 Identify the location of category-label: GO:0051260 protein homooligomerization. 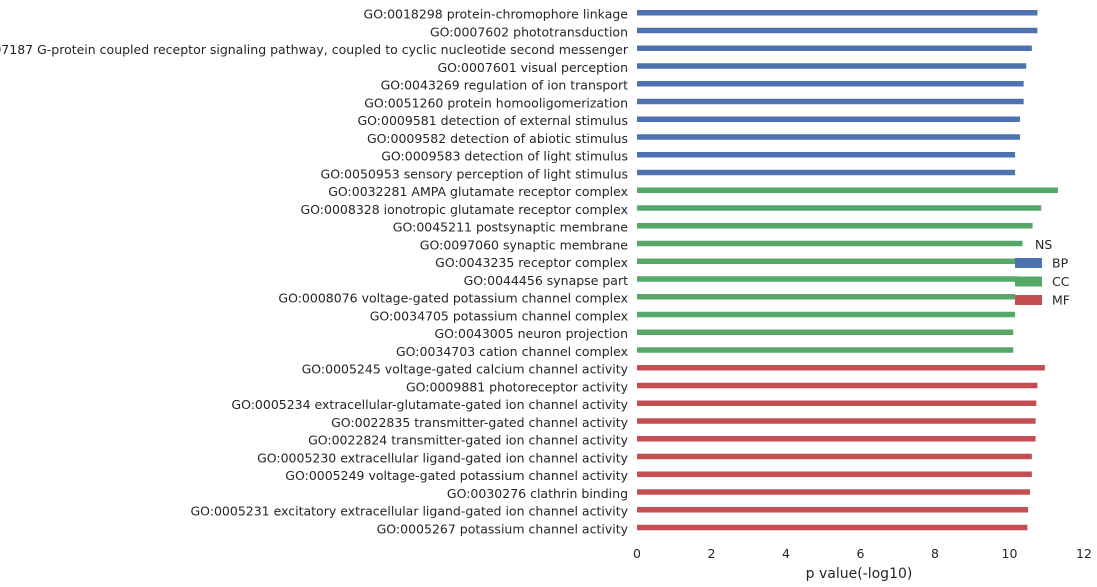
(496, 102).